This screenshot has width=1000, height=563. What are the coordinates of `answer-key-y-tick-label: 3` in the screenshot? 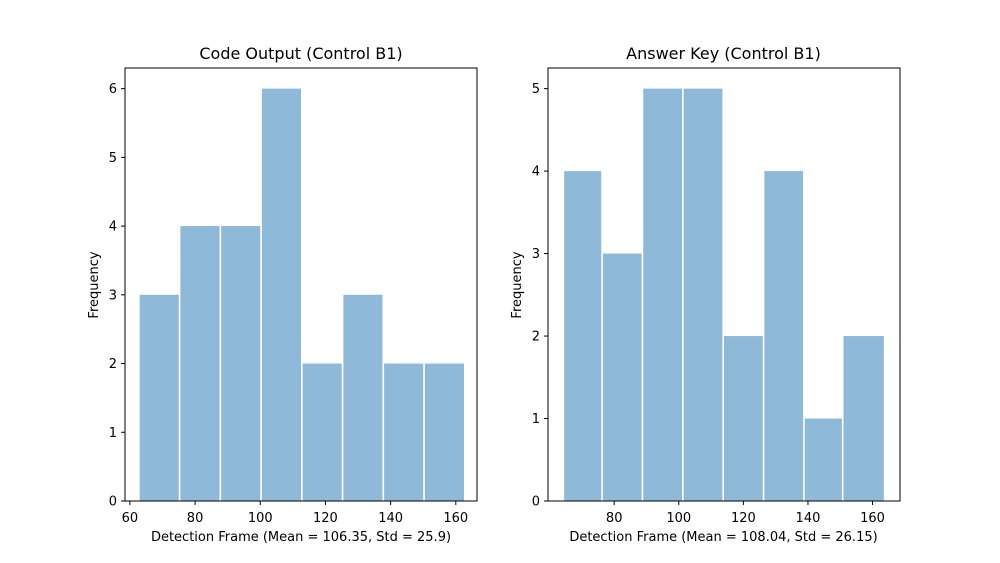 It's located at (536, 254).